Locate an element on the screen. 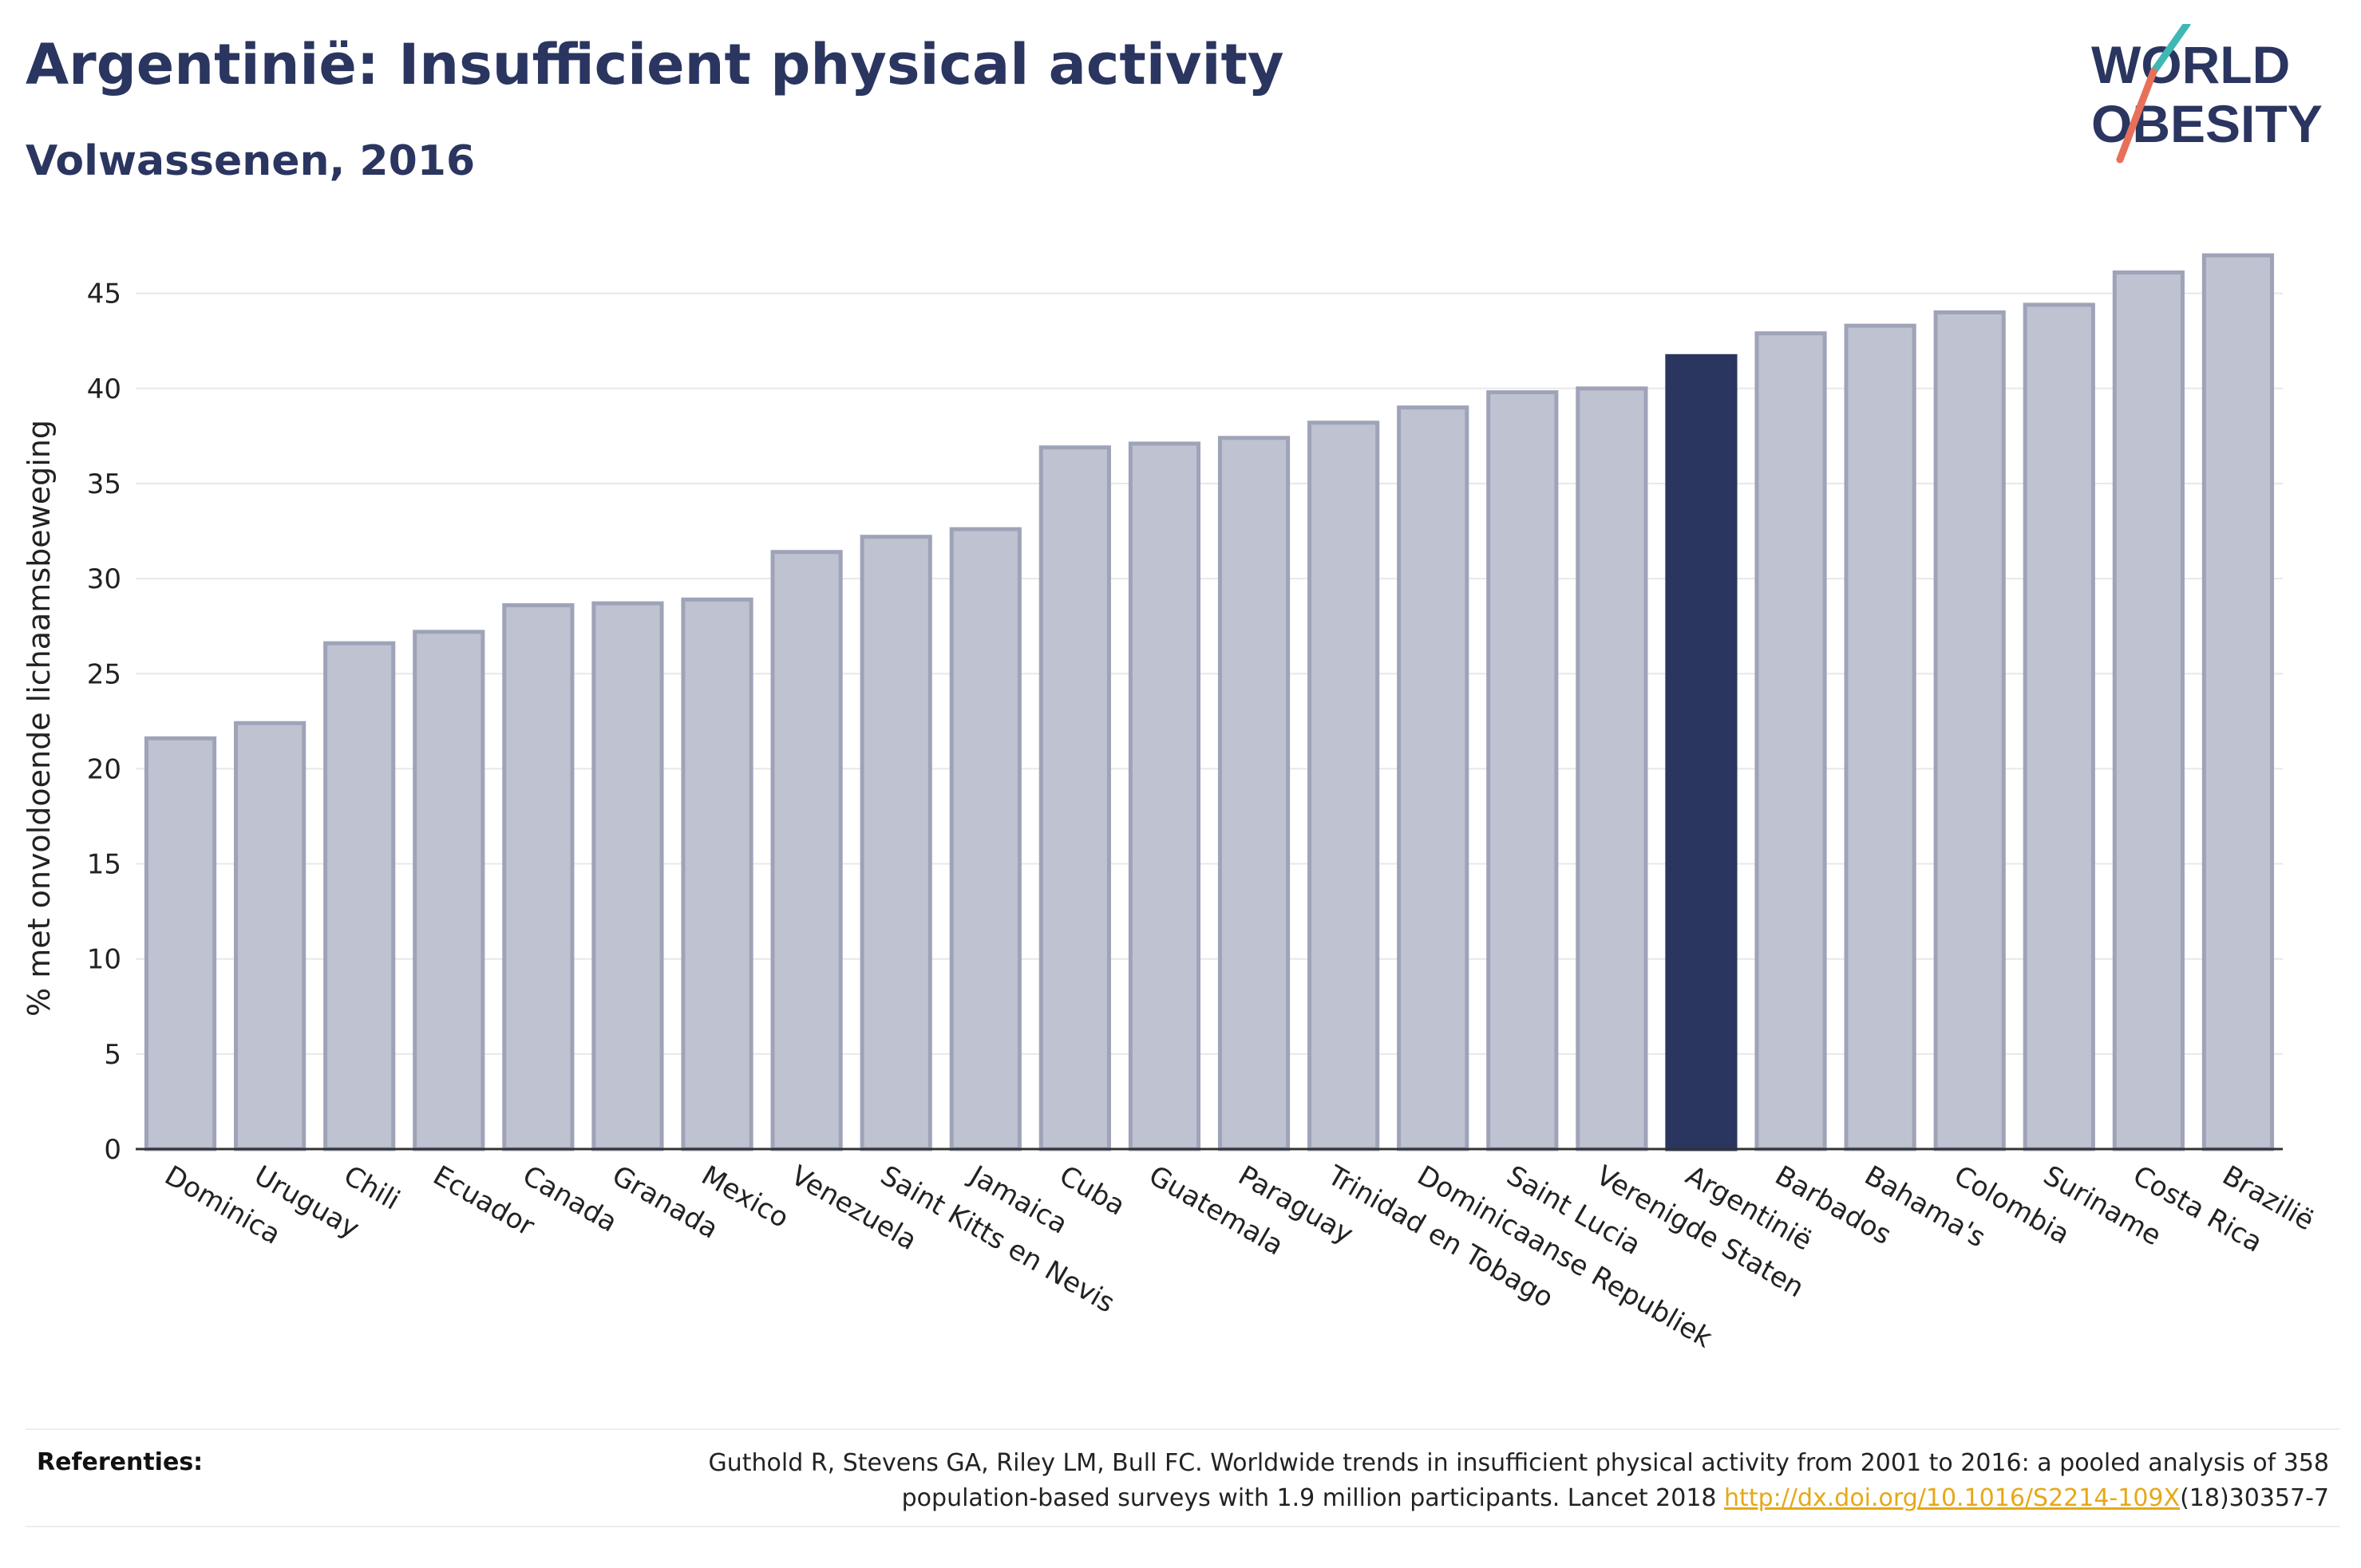 The width and height of the screenshot is (2361, 1568). references-divider-bottom is located at coordinates (1183, 1526).